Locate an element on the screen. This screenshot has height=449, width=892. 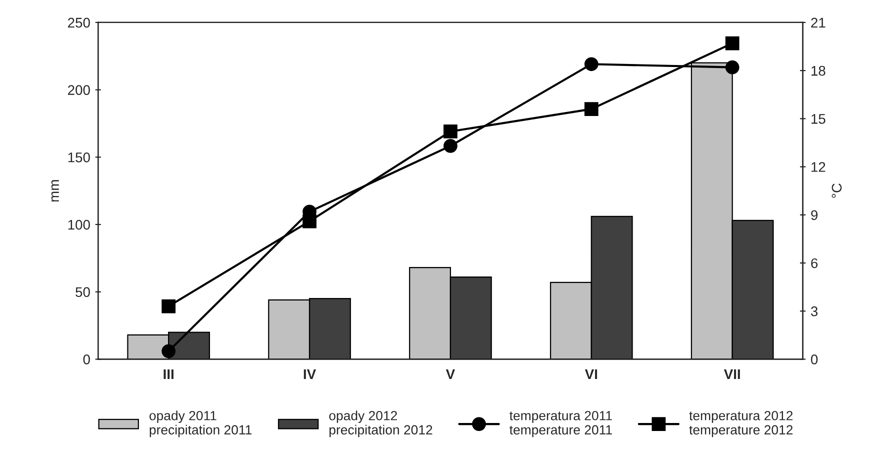
x-tick-label: VI is located at coordinates (591, 374).